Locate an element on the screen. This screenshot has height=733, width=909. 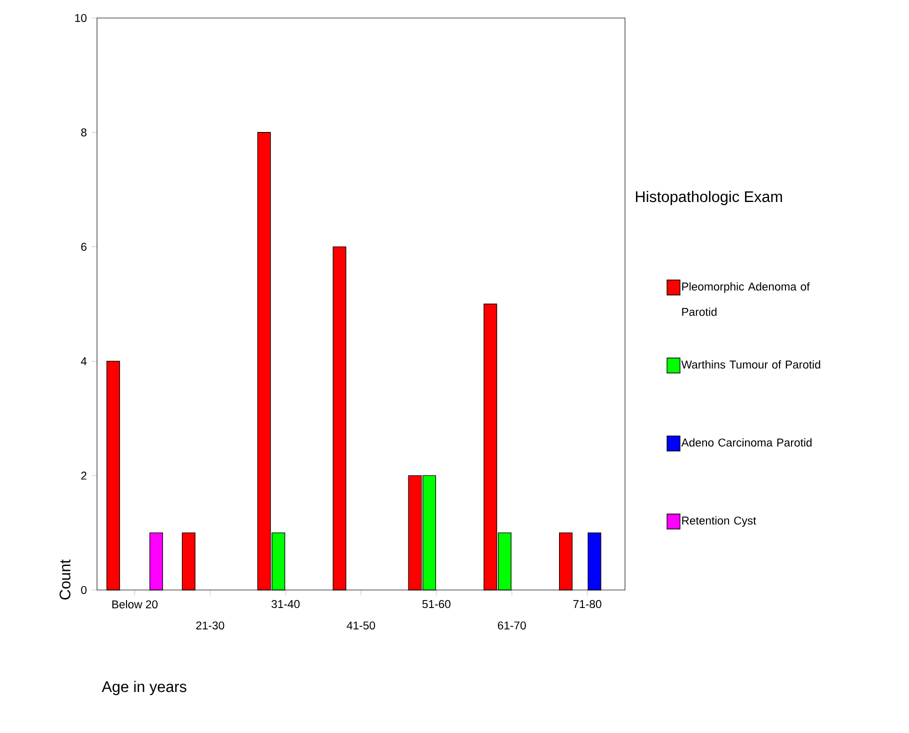
y-tick-label: 8 is located at coordinates (83, 132).